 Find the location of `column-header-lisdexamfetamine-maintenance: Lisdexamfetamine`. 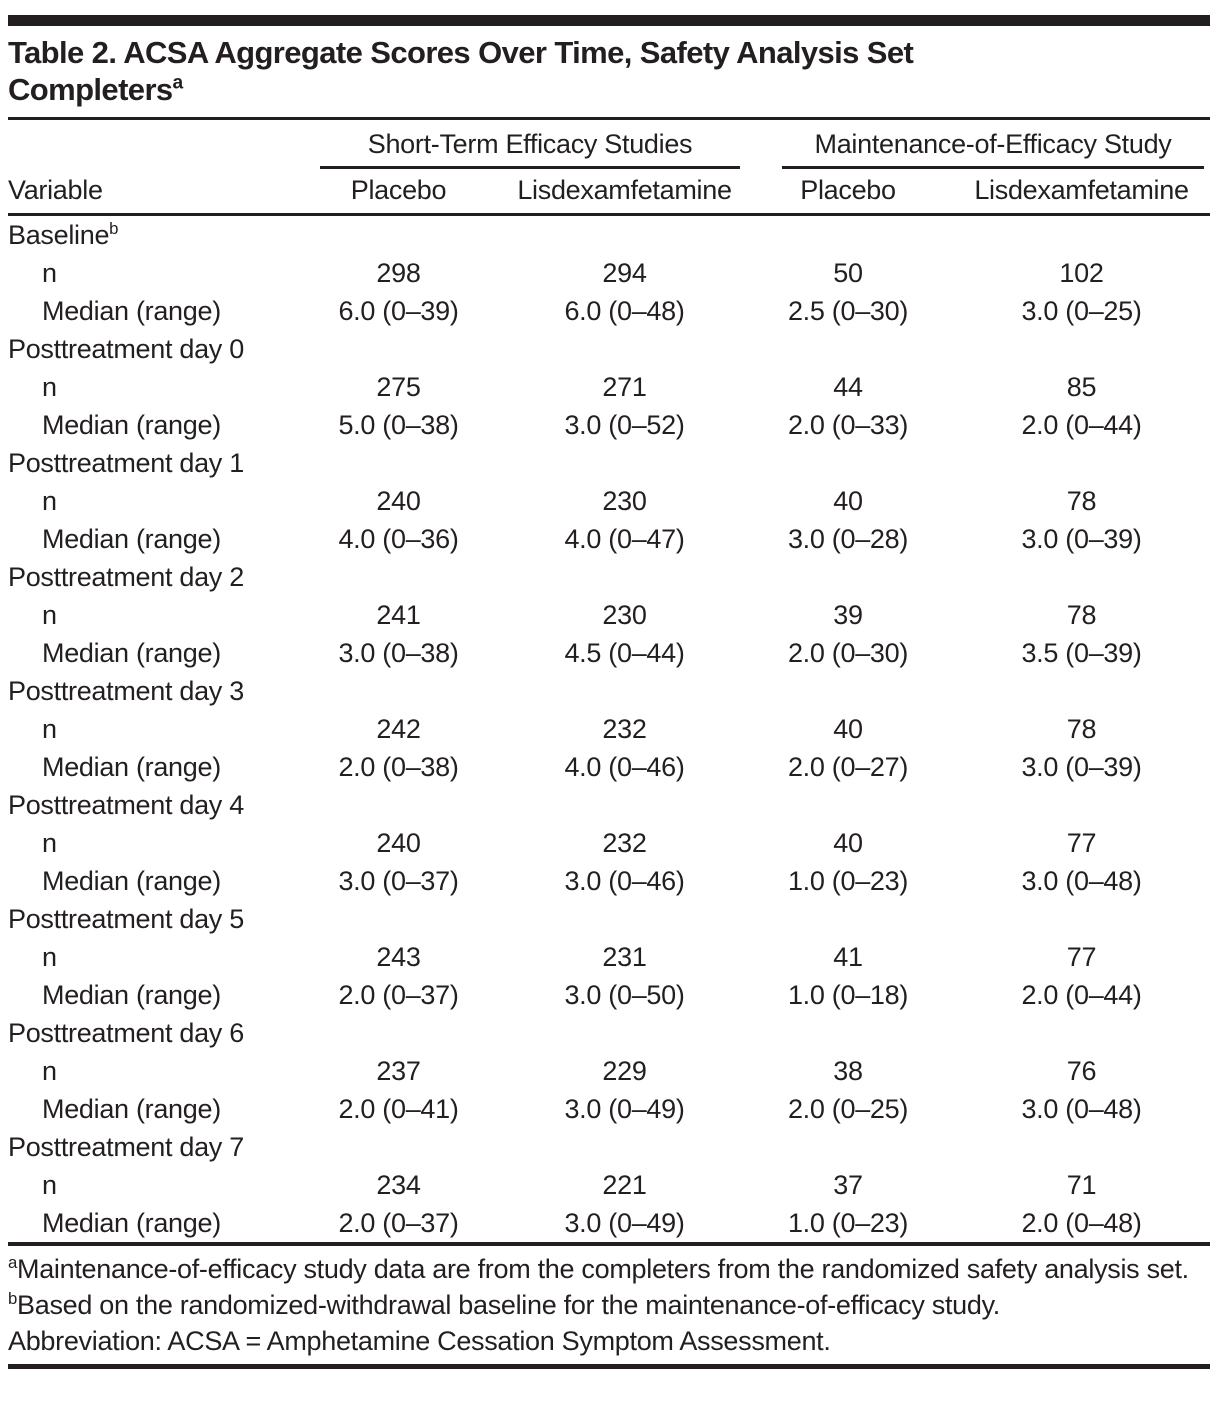

column-header-lisdexamfetamine-maintenance: Lisdexamfetamine is located at coordinates (1081, 192).